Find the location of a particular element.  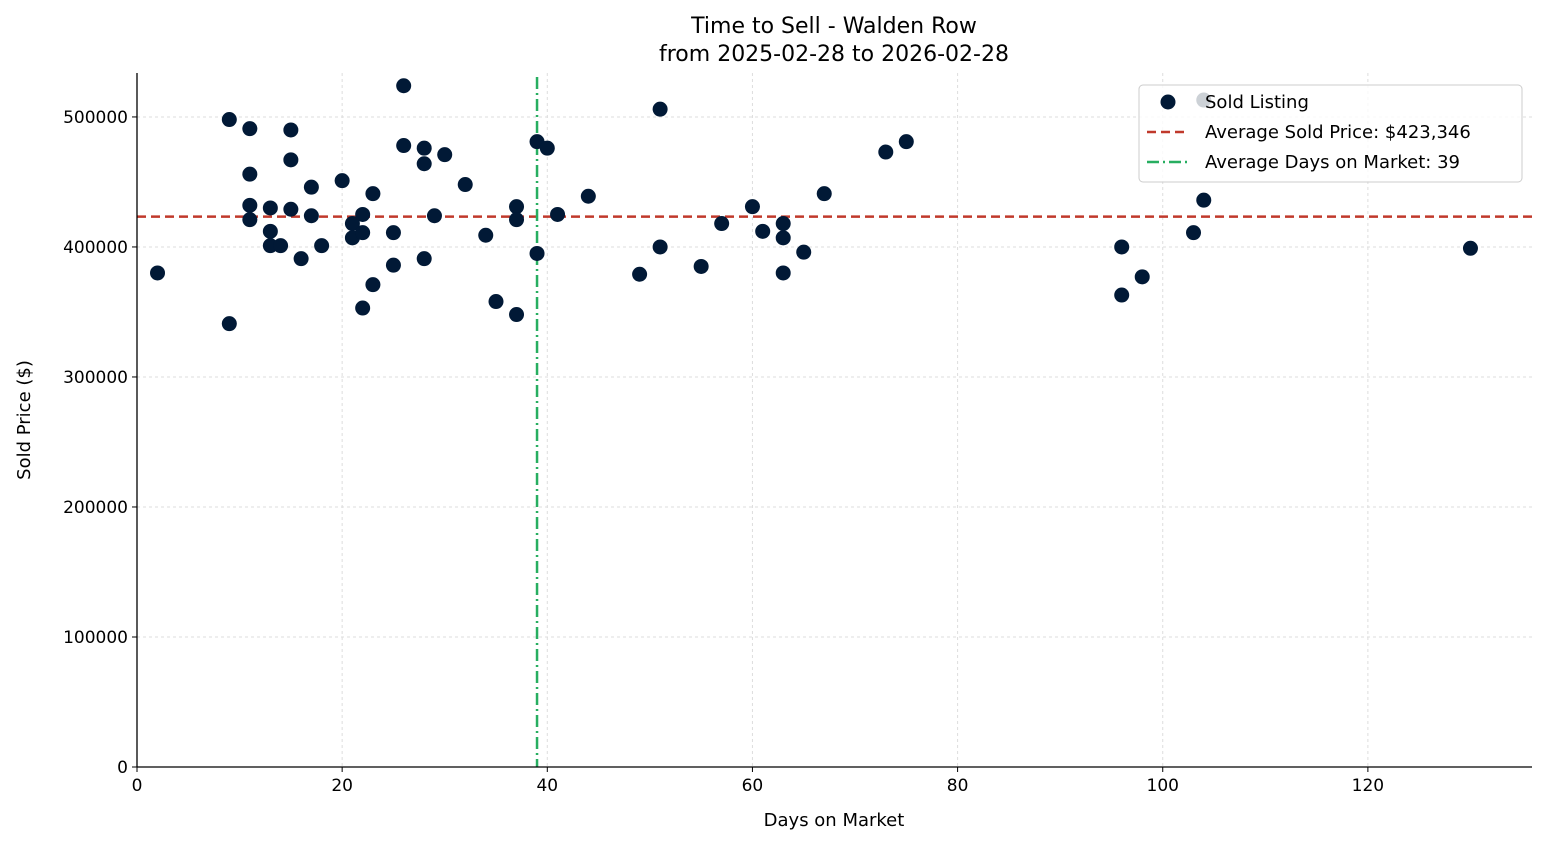

x-tick-label: 0 is located at coordinates (137, 786).